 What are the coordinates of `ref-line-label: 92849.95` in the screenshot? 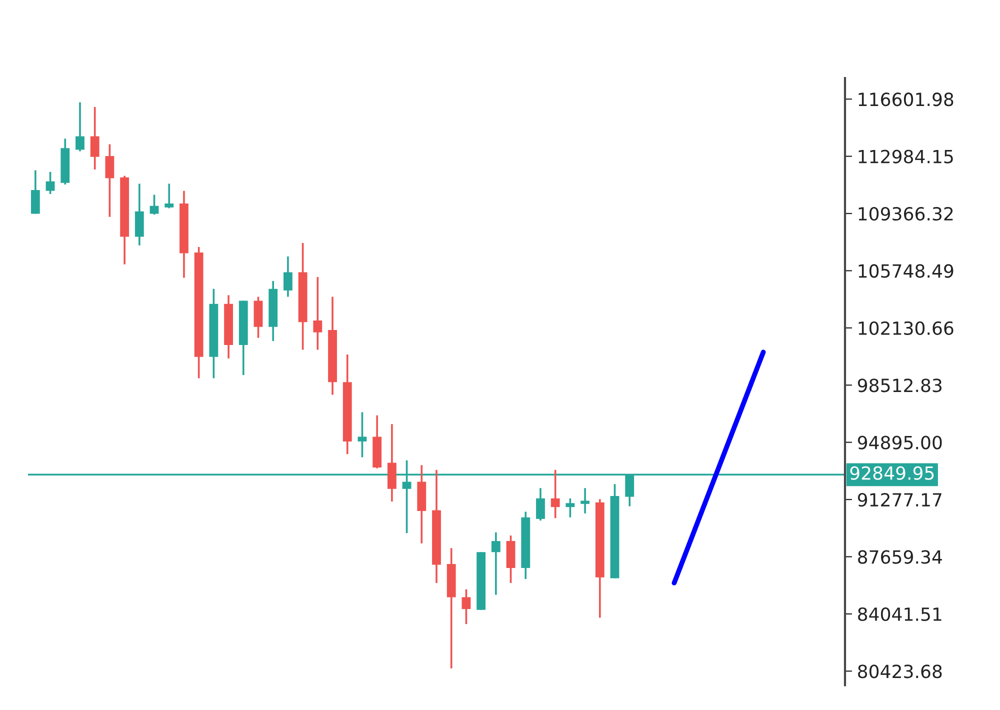 It's located at (892, 473).